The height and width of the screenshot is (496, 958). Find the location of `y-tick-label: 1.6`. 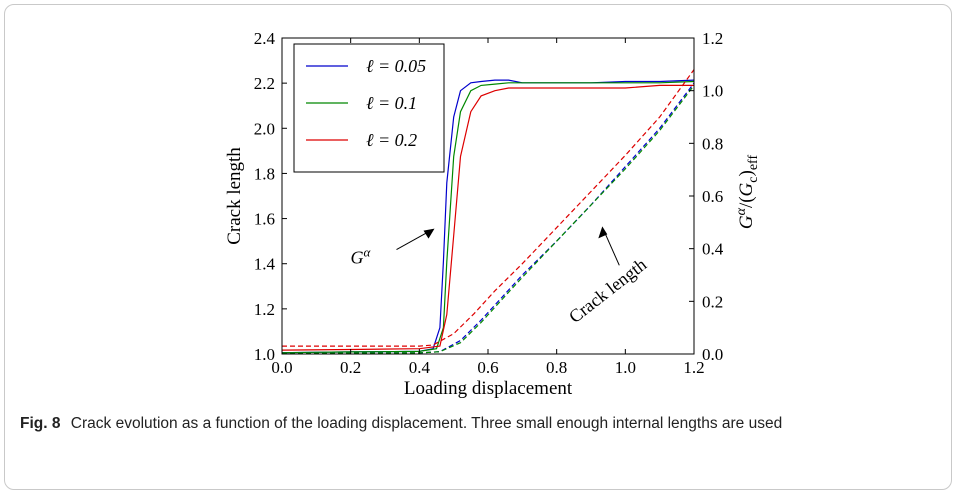

y-tick-label: 1.6 is located at coordinates (264, 219).